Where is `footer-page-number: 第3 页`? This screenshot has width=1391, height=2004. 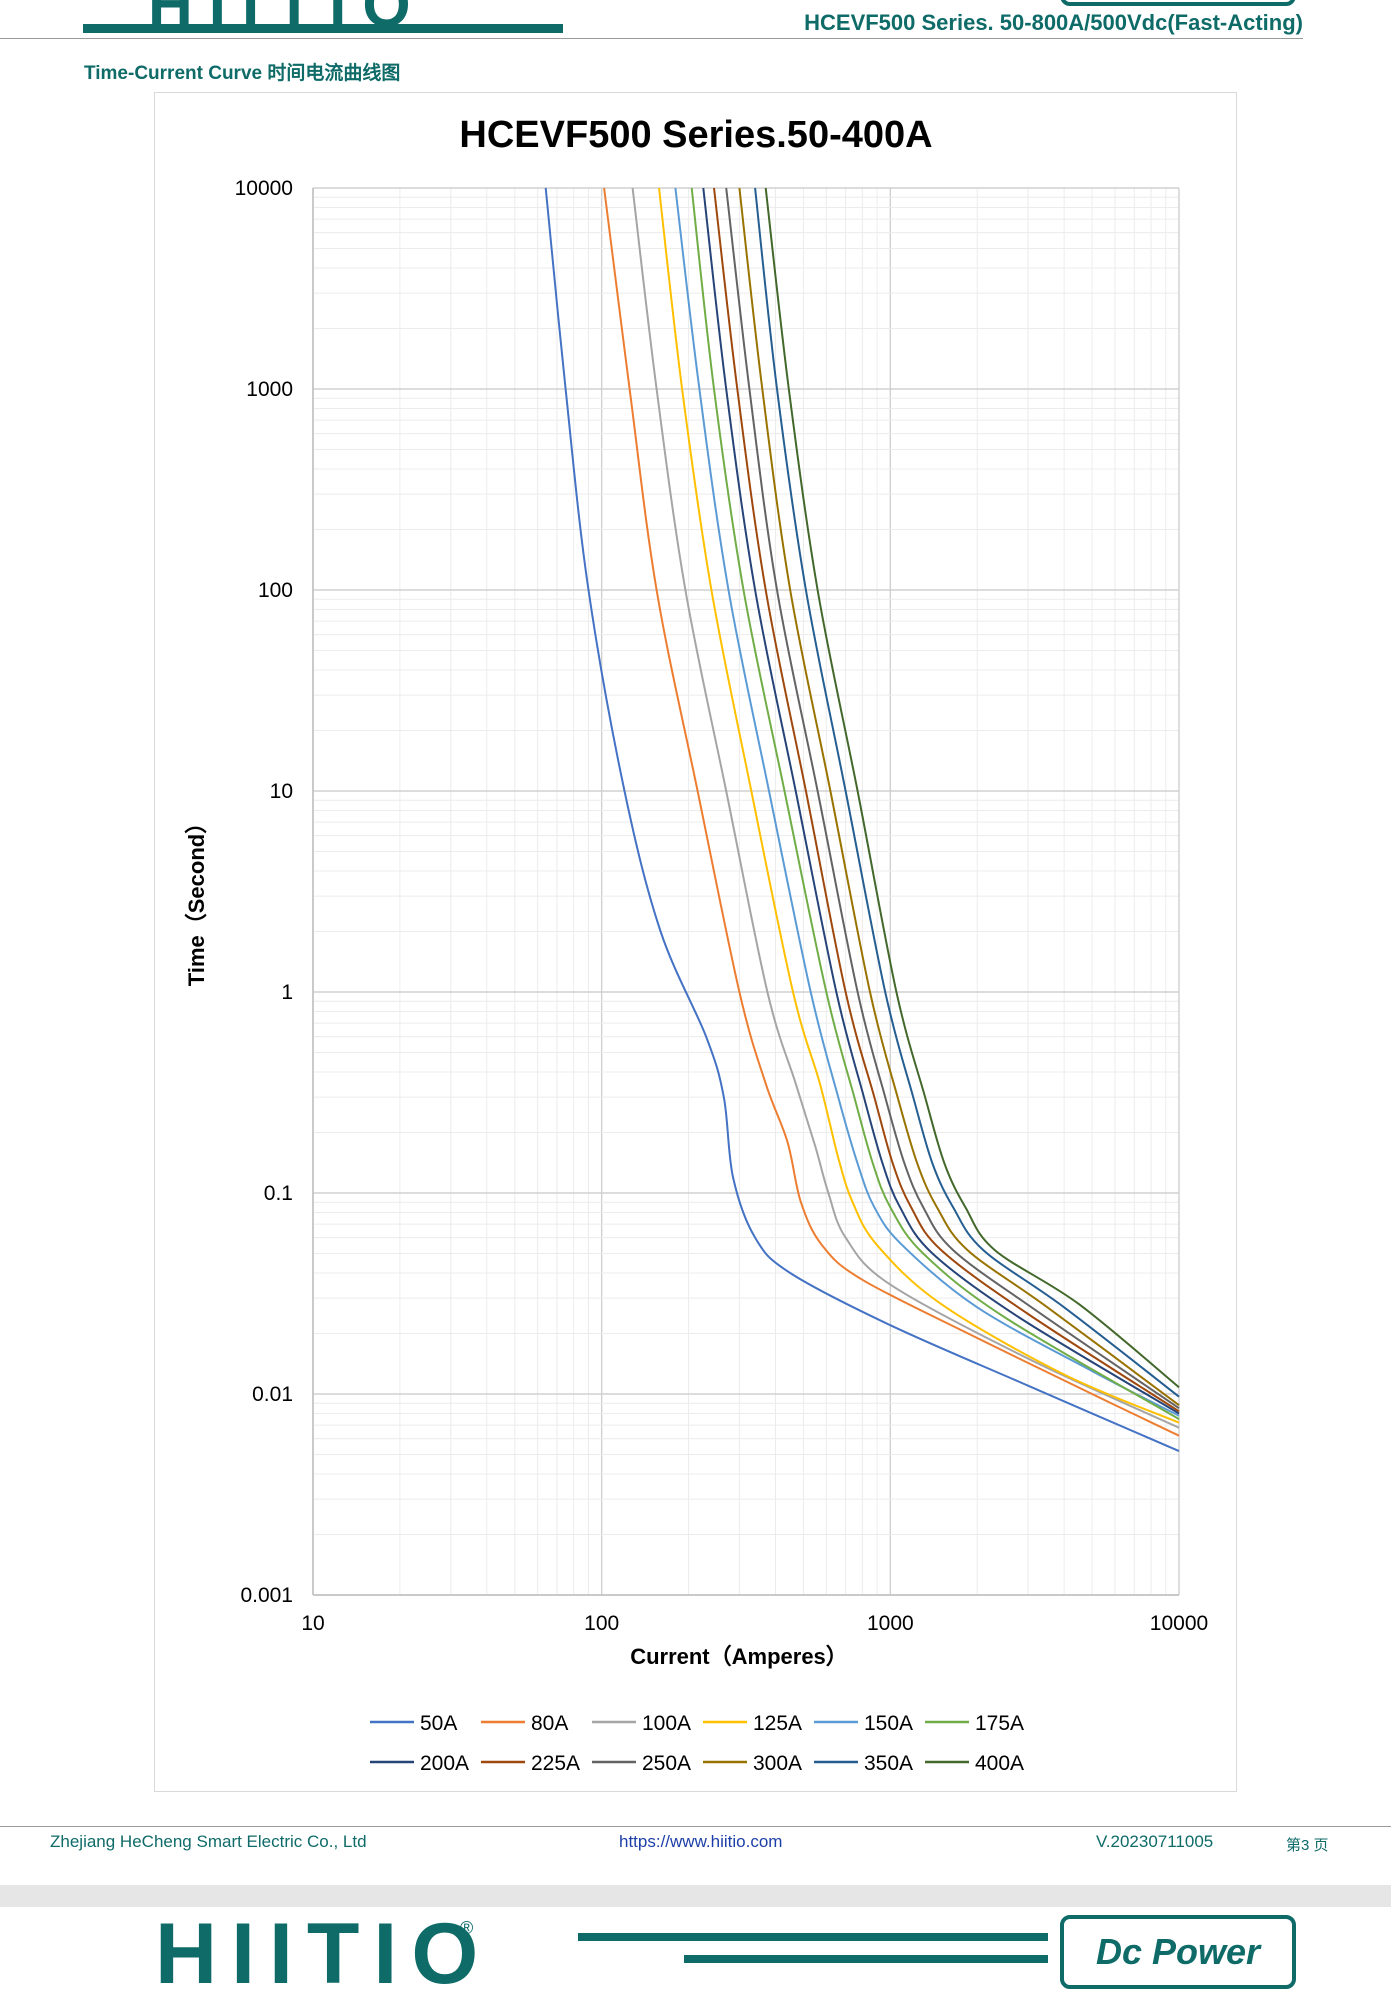 footer-page-number: 第3 页 is located at coordinates (1307, 1845).